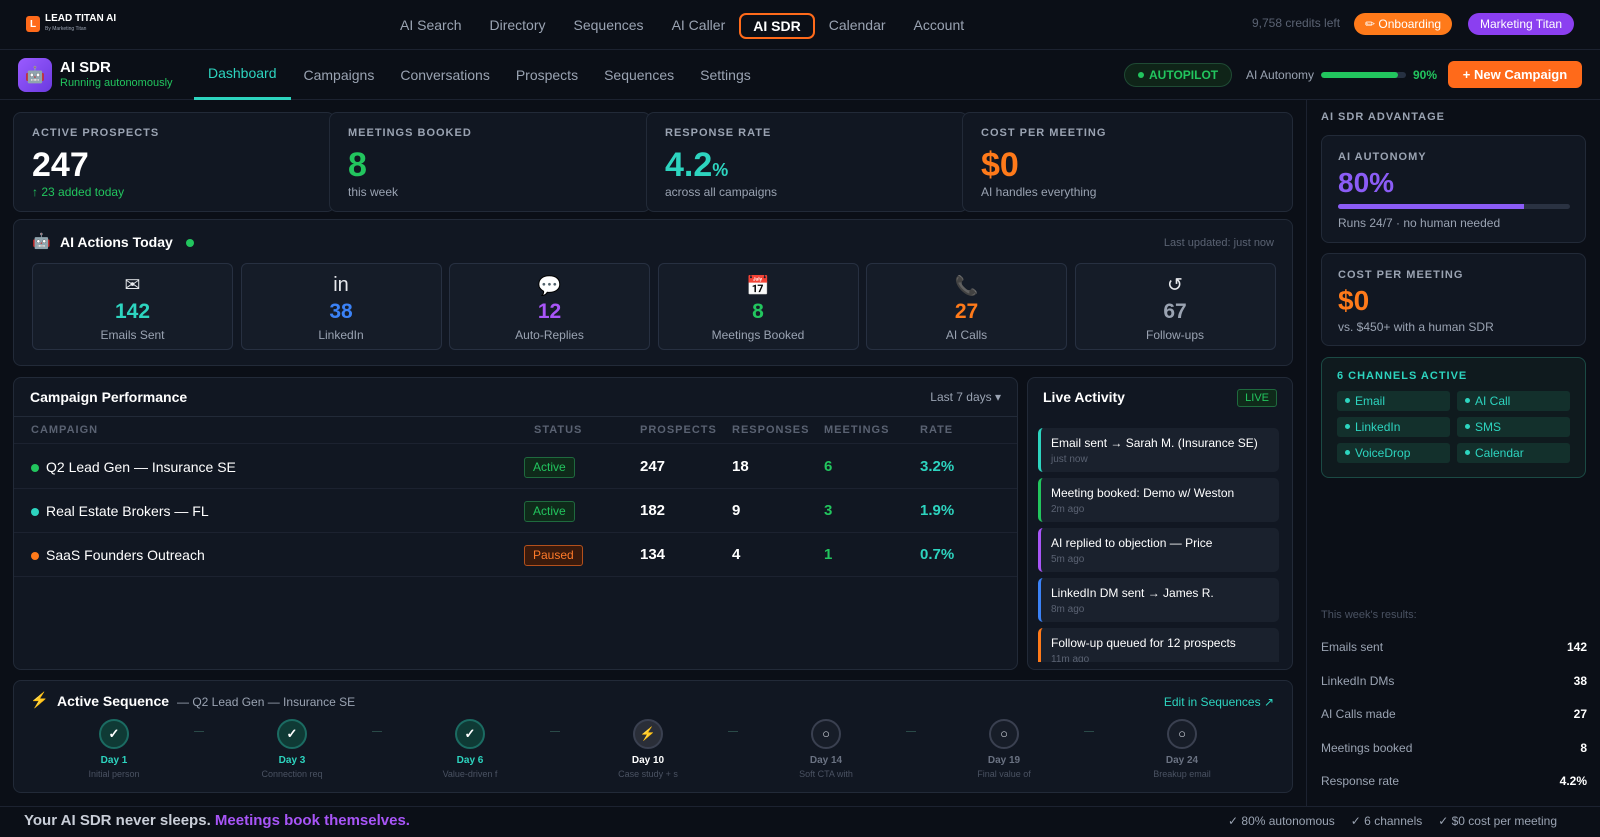 This screenshot has width=1600, height=837. What do you see at coordinates (758, 306) in the screenshot?
I see `action-tile-meetings-booked: 📅 8 Meetings Booked` at bounding box center [758, 306].